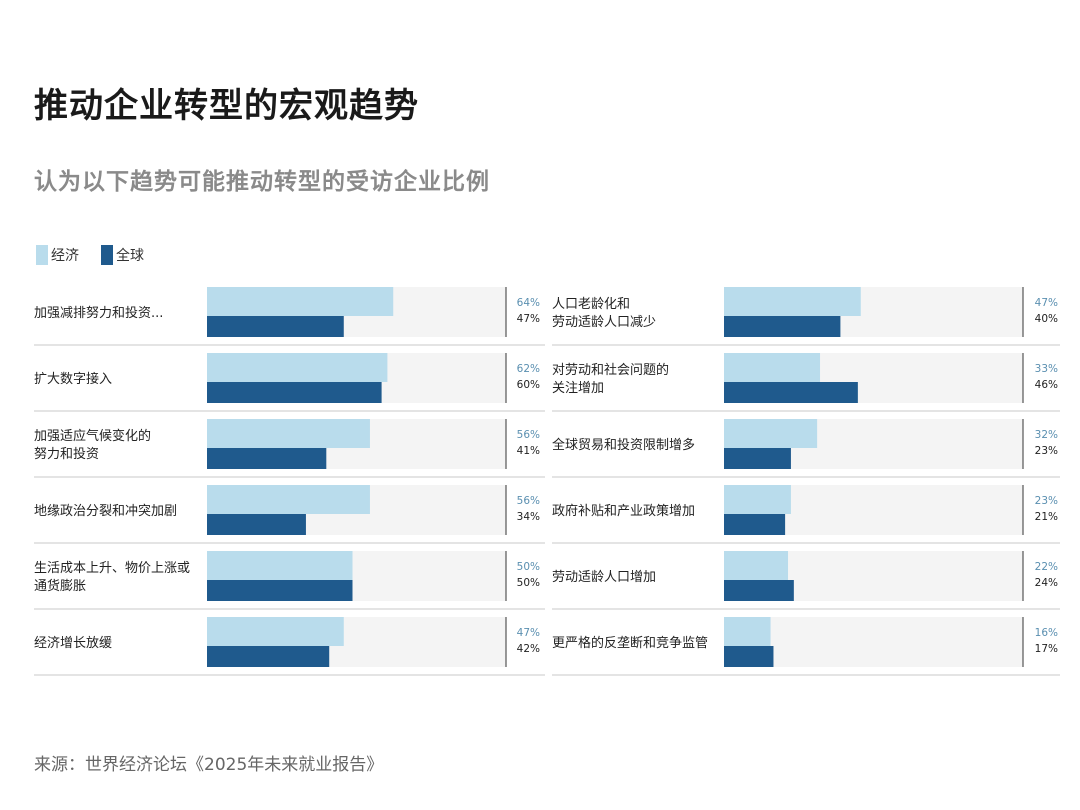 This screenshot has width=1080, height=810. Describe the element at coordinates (604, 322) in the screenshot. I see `row-label: 劳动适龄人口减少` at that location.